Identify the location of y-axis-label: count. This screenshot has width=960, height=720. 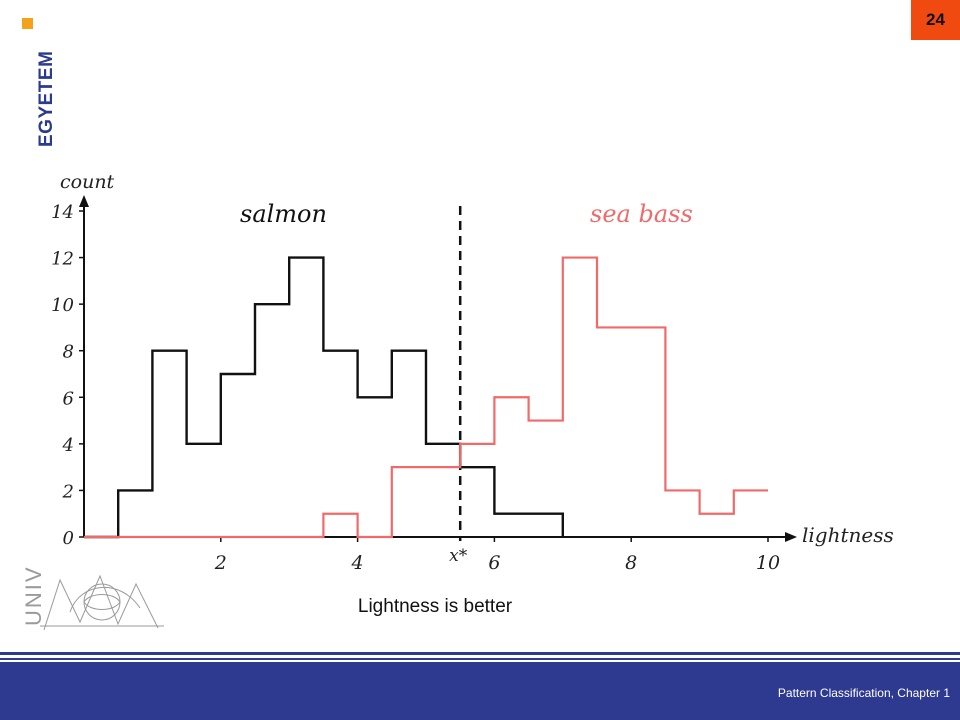
(87, 182).